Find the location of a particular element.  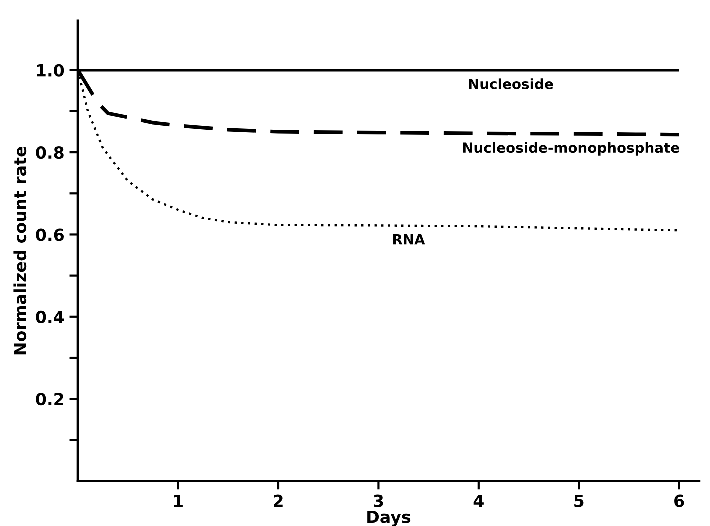

y-tick-label: 0.4 is located at coordinates (50, 317).